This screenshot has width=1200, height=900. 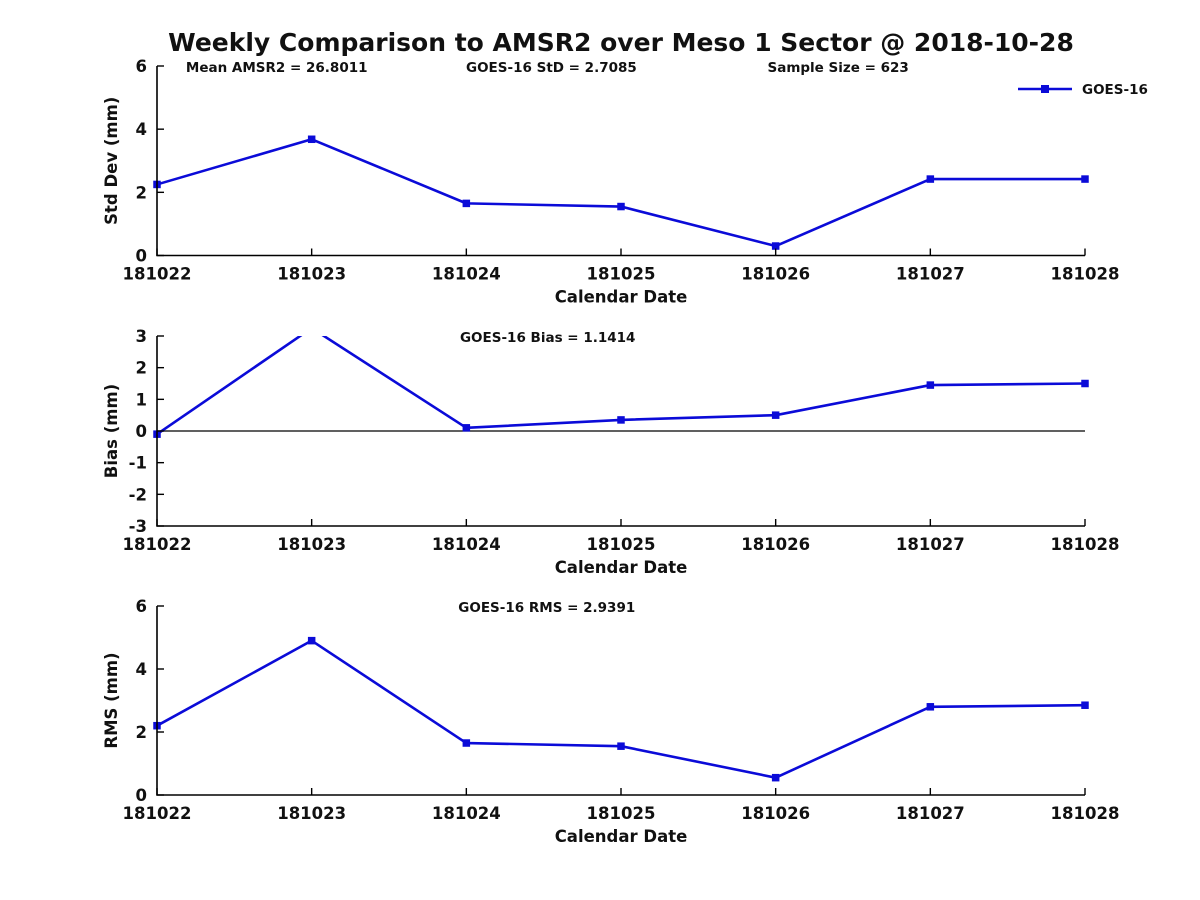 What do you see at coordinates (551, 68) in the screenshot?
I see `annotation: GOES-16 StD = 2.7085` at bounding box center [551, 68].